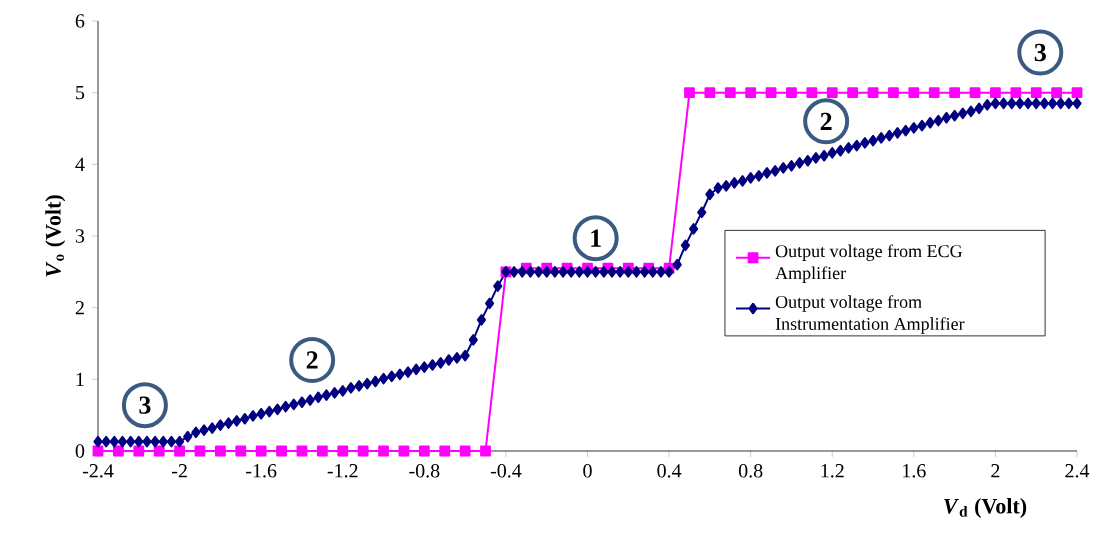 This screenshot has height=552, width=1102. Describe the element at coordinates (80, 164) in the screenshot. I see `y-tick-label: 4` at that location.